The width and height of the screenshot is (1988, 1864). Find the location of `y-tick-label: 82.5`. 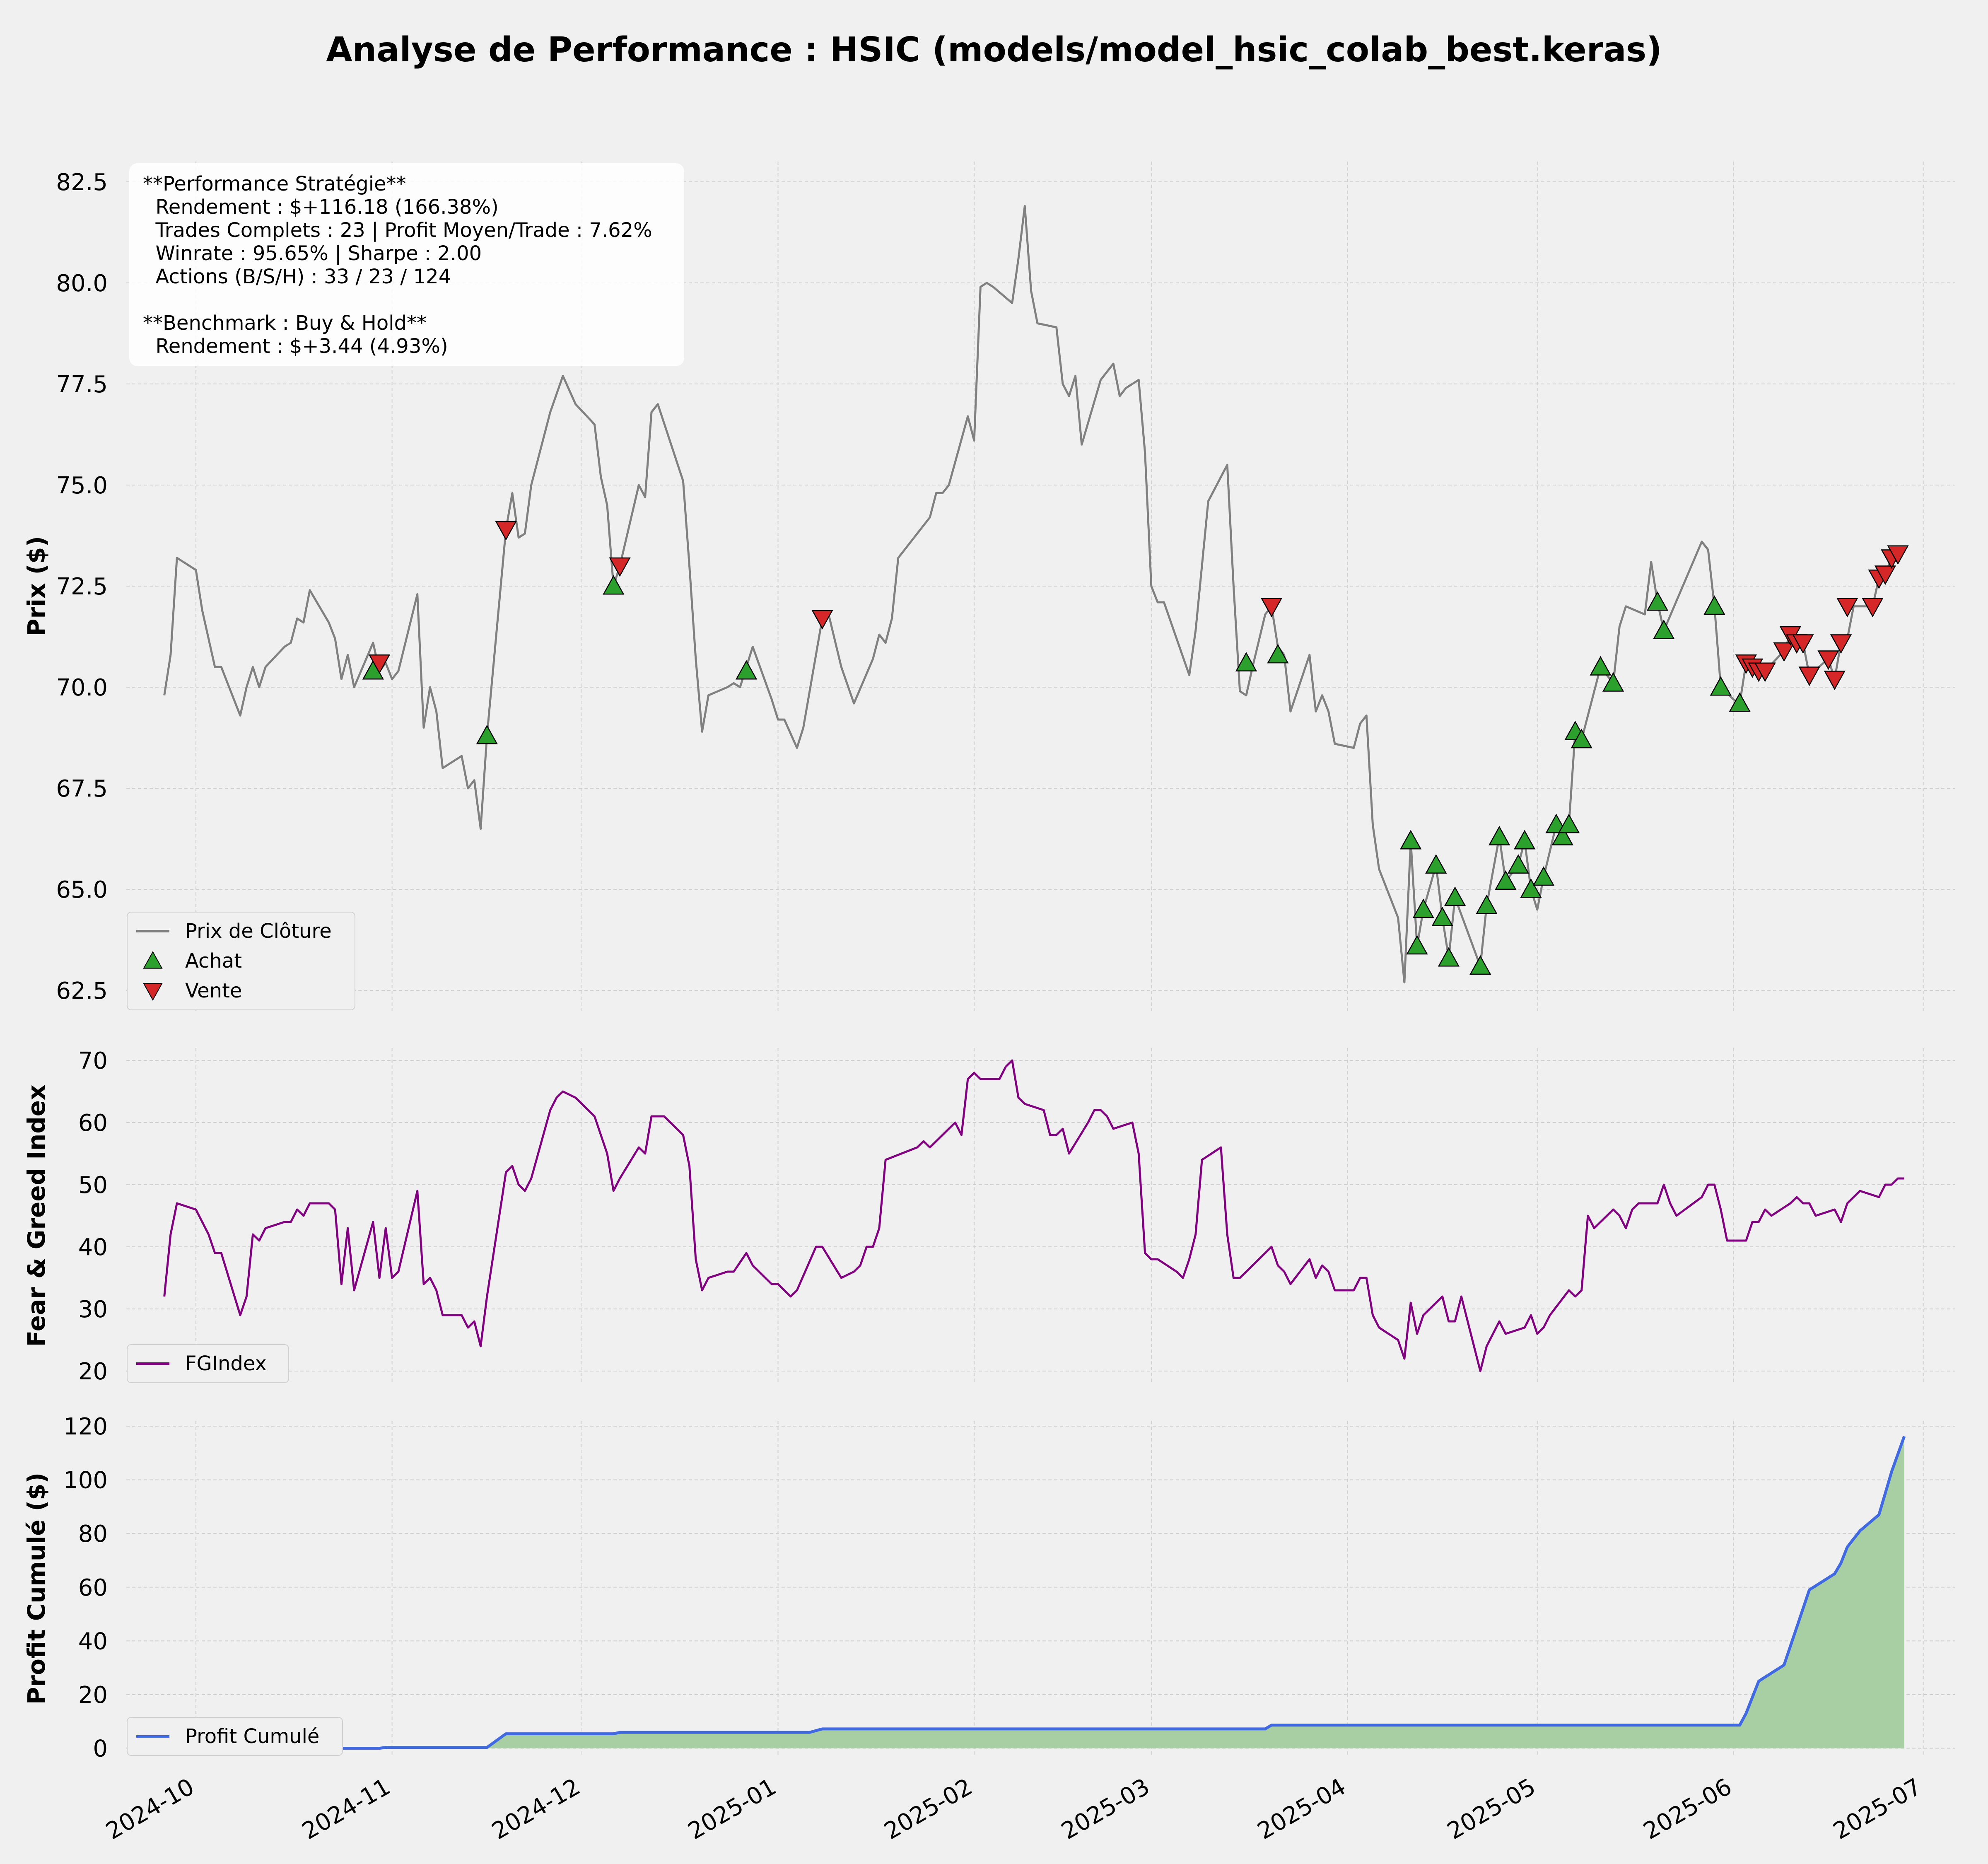

y-tick-label: 82.5 is located at coordinates (82, 182).